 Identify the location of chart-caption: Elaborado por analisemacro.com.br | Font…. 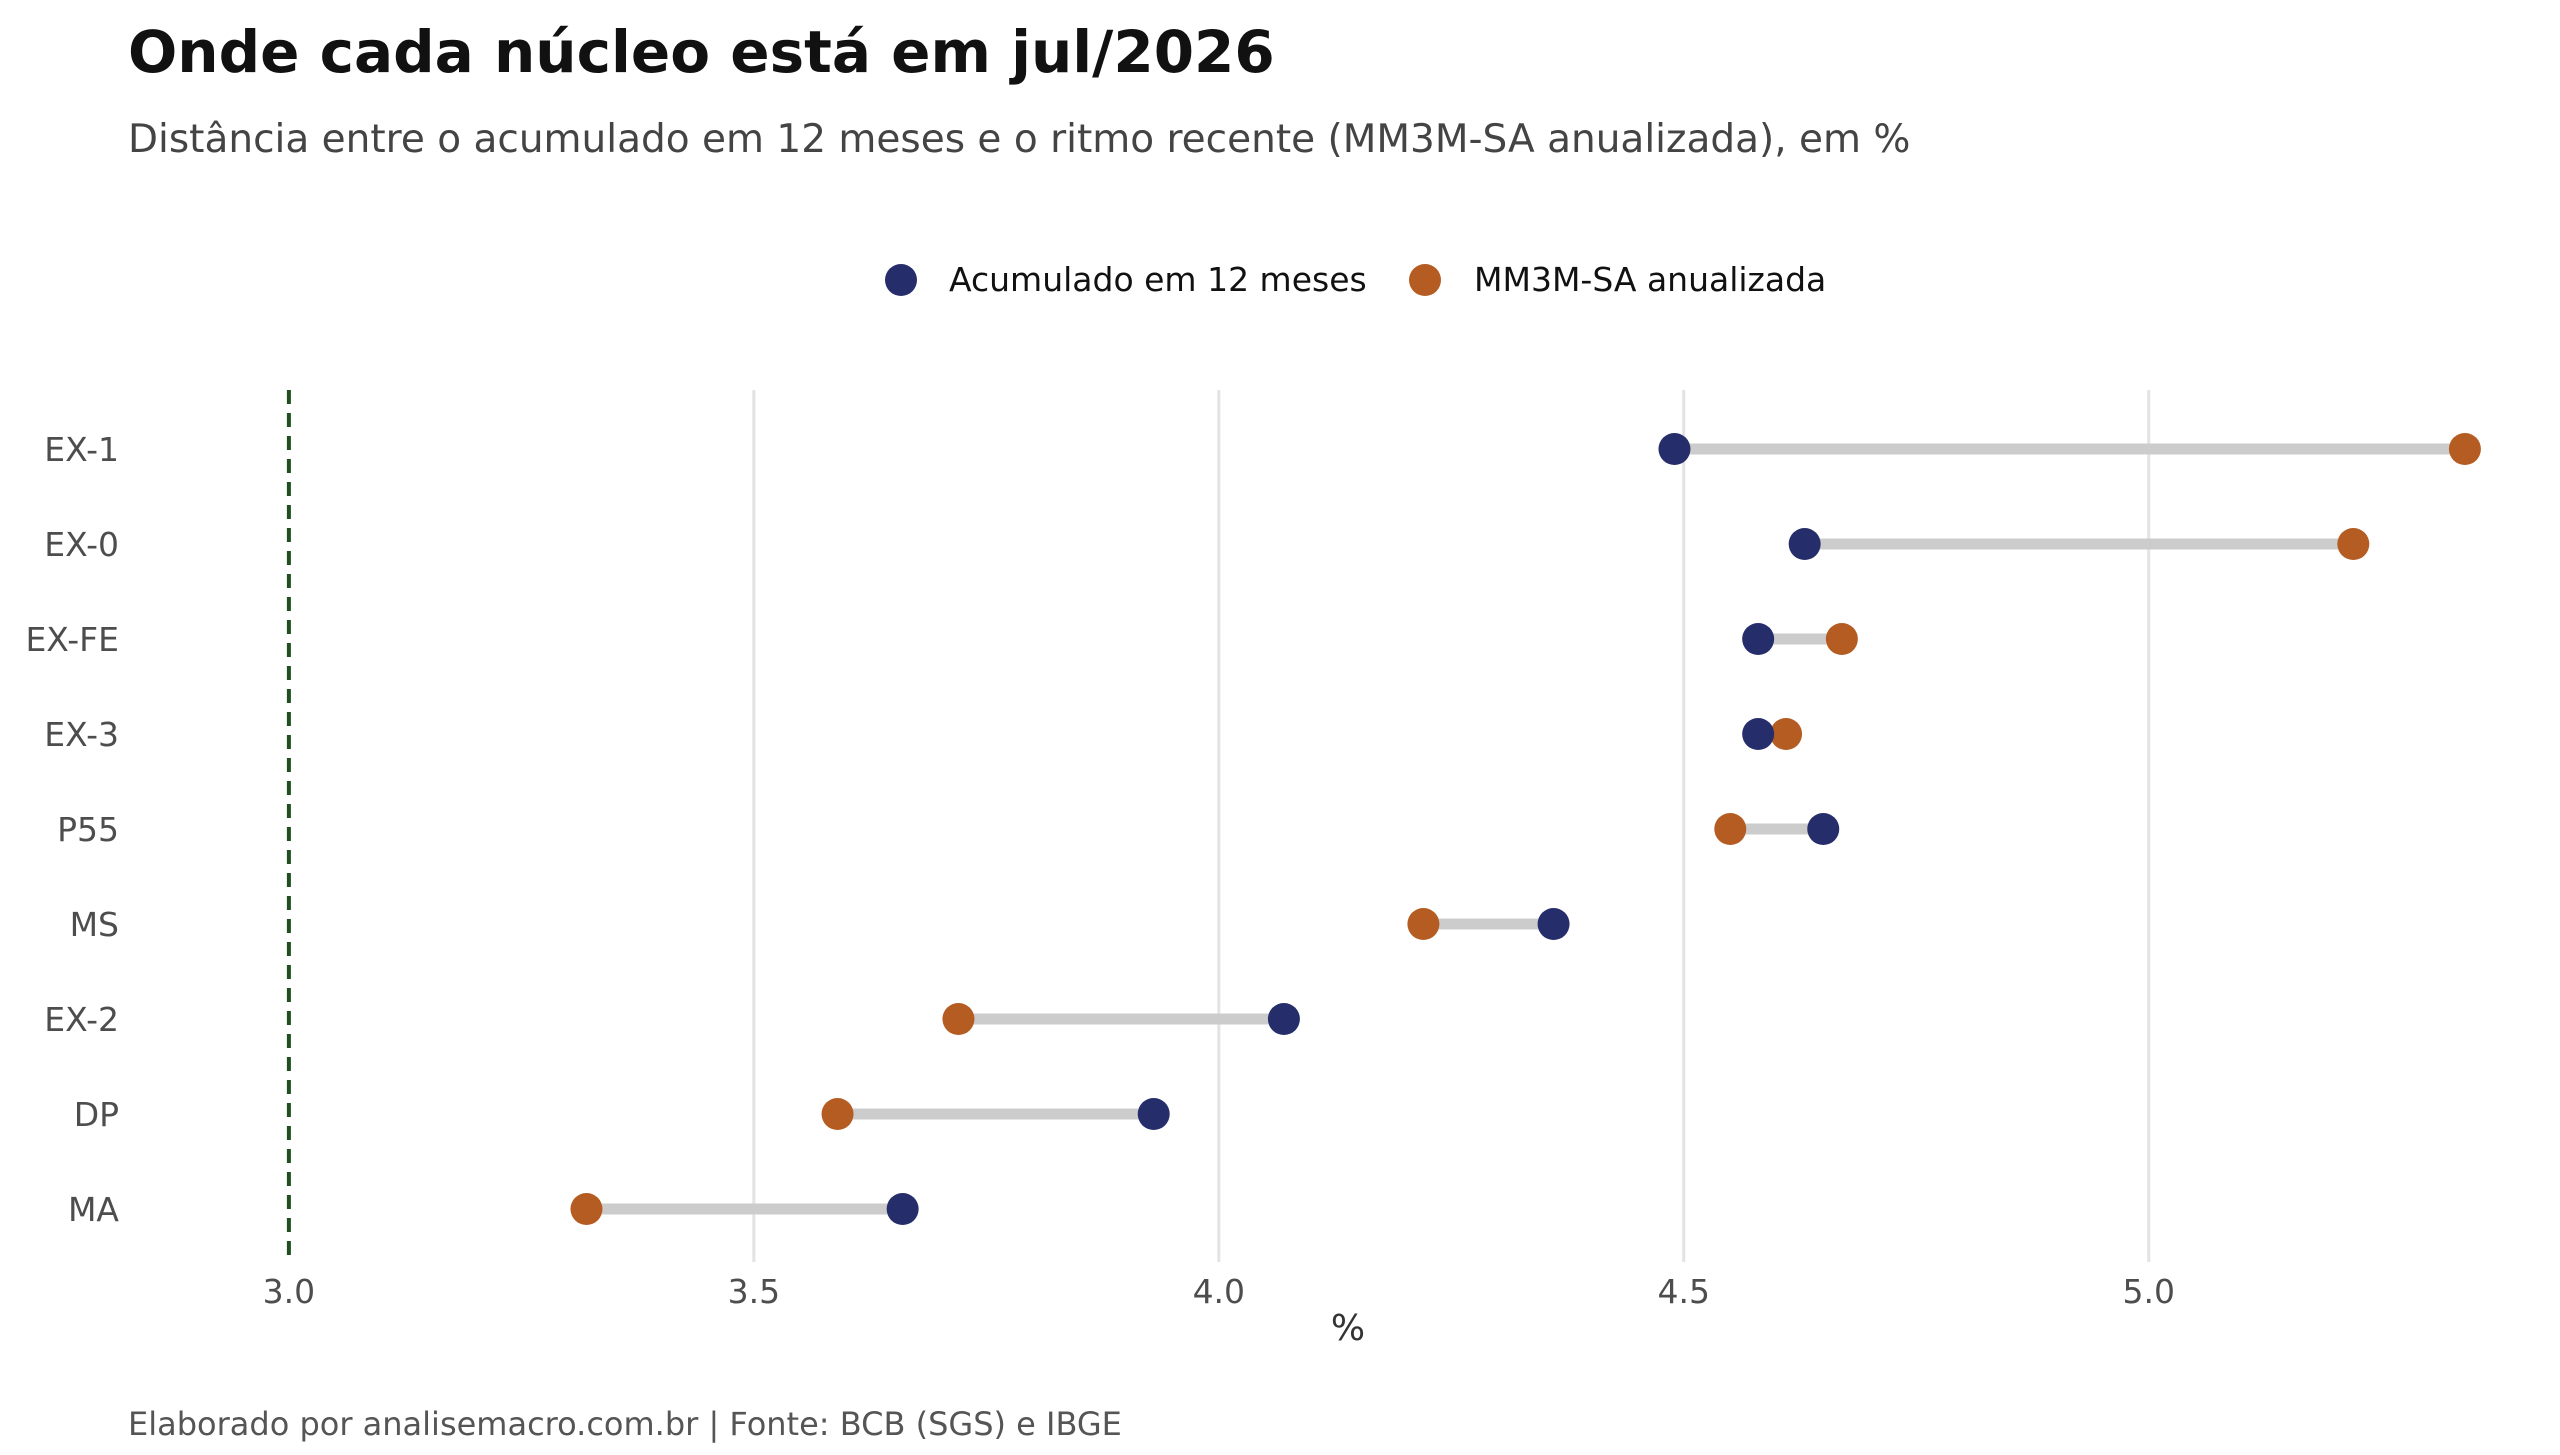
(625, 1424).